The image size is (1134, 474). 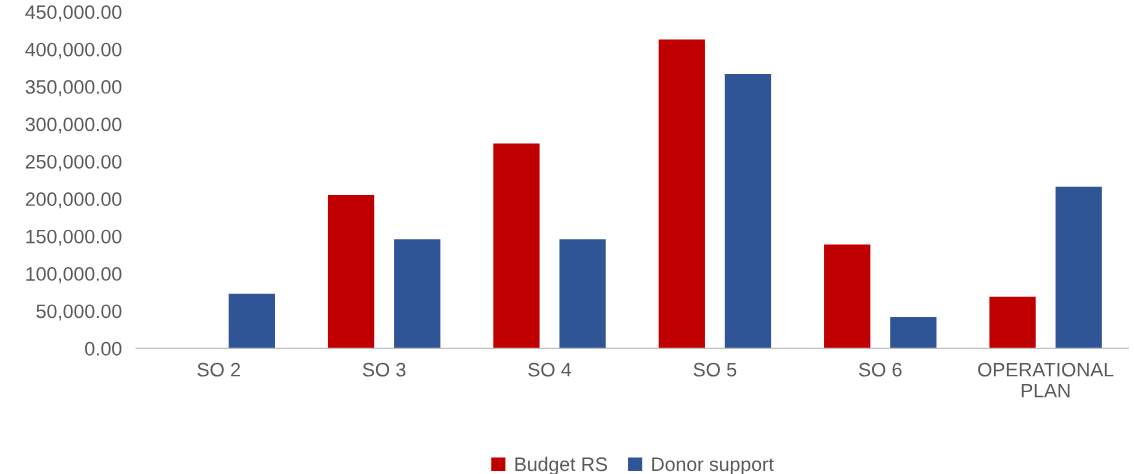 I want to click on legend-label: Donor support, so click(x=713, y=465).